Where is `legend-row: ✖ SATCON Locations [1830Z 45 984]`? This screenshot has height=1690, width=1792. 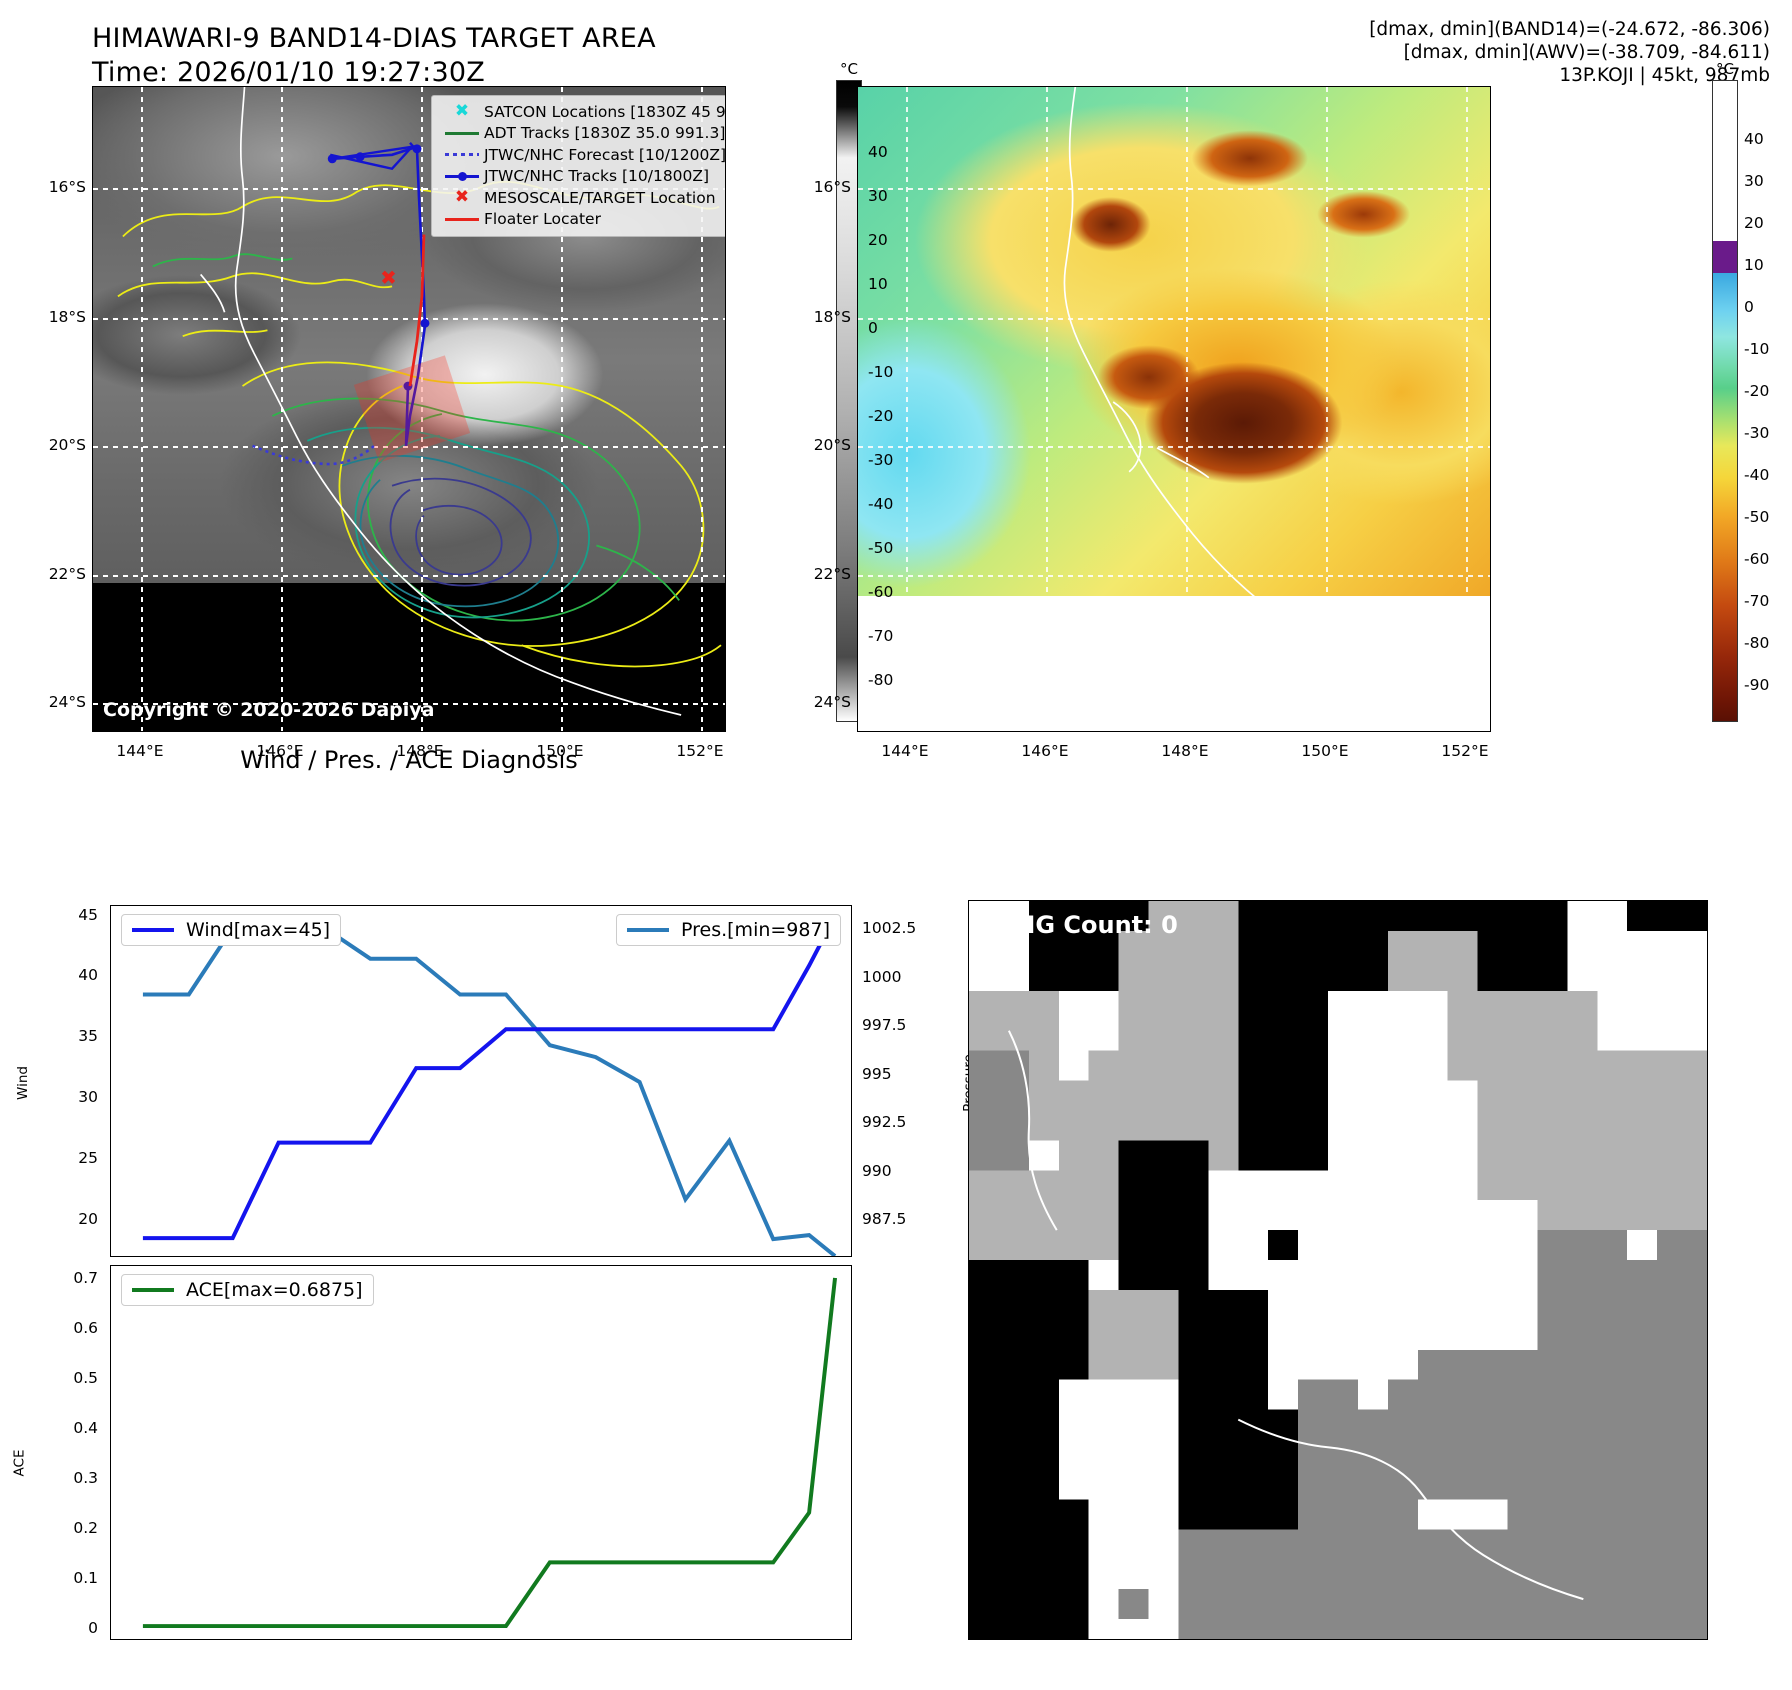 legend-row: ✖ SATCON Locations [1830Z 45 984] is located at coordinates (583, 112).